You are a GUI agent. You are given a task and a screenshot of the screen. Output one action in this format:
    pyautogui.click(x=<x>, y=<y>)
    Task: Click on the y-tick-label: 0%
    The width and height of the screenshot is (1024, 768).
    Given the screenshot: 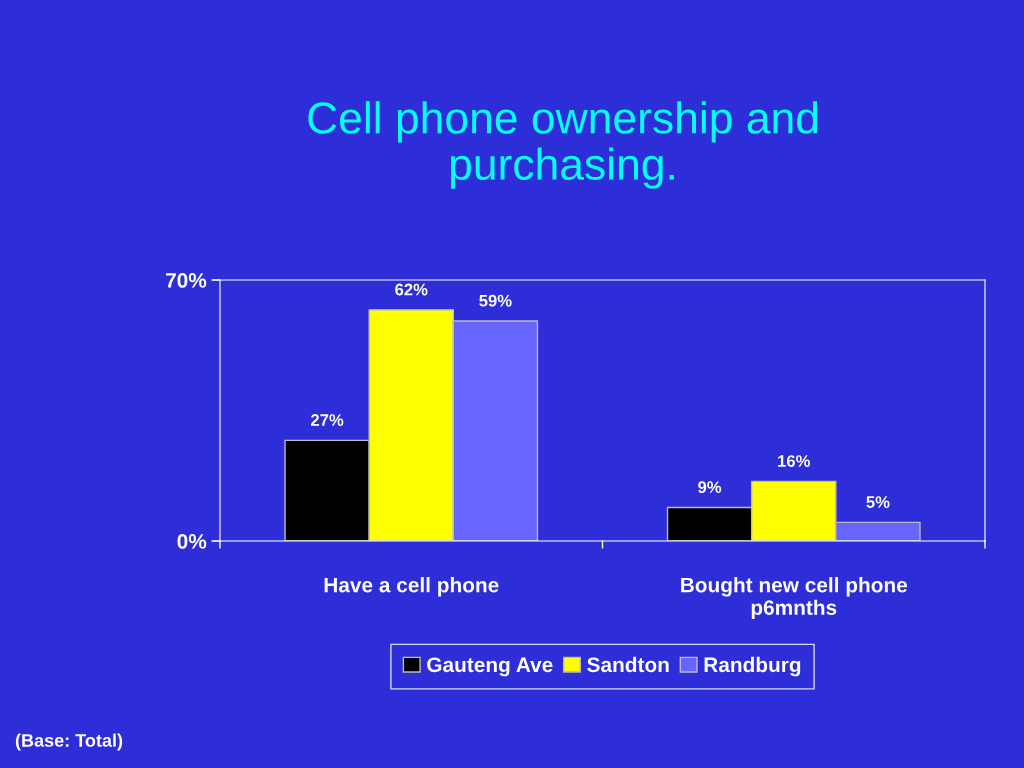 What is the action you would take?
    pyautogui.click(x=192, y=541)
    